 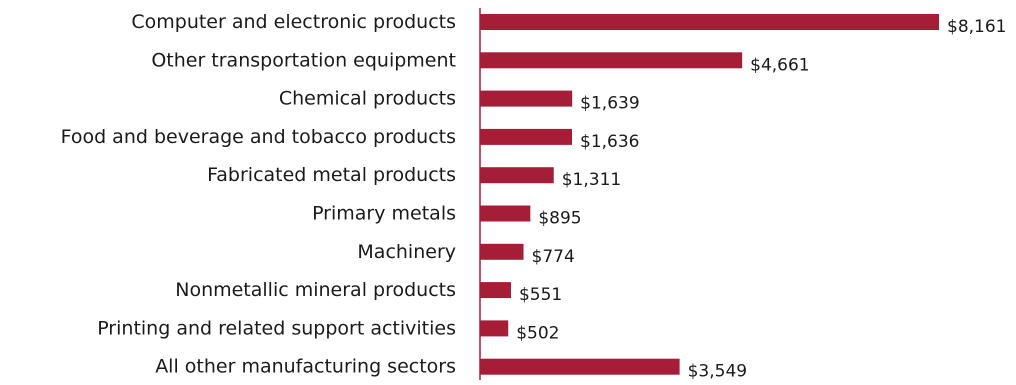 I want to click on value-label: $1,636, so click(x=609, y=142).